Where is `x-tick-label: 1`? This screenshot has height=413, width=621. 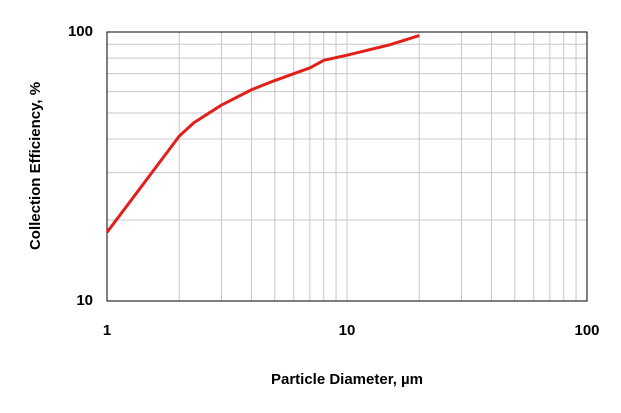 x-tick-label: 1 is located at coordinates (107, 330).